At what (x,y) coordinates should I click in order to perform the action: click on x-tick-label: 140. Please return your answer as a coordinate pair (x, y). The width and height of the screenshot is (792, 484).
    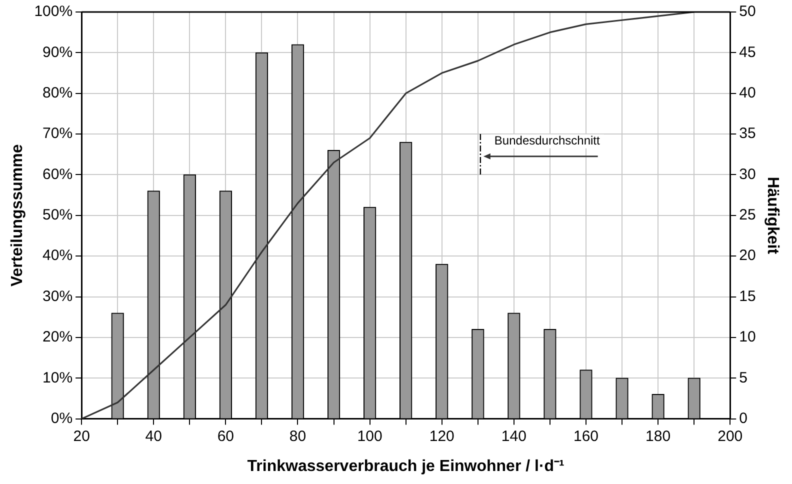
    Looking at the image, I should click on (513, 436).